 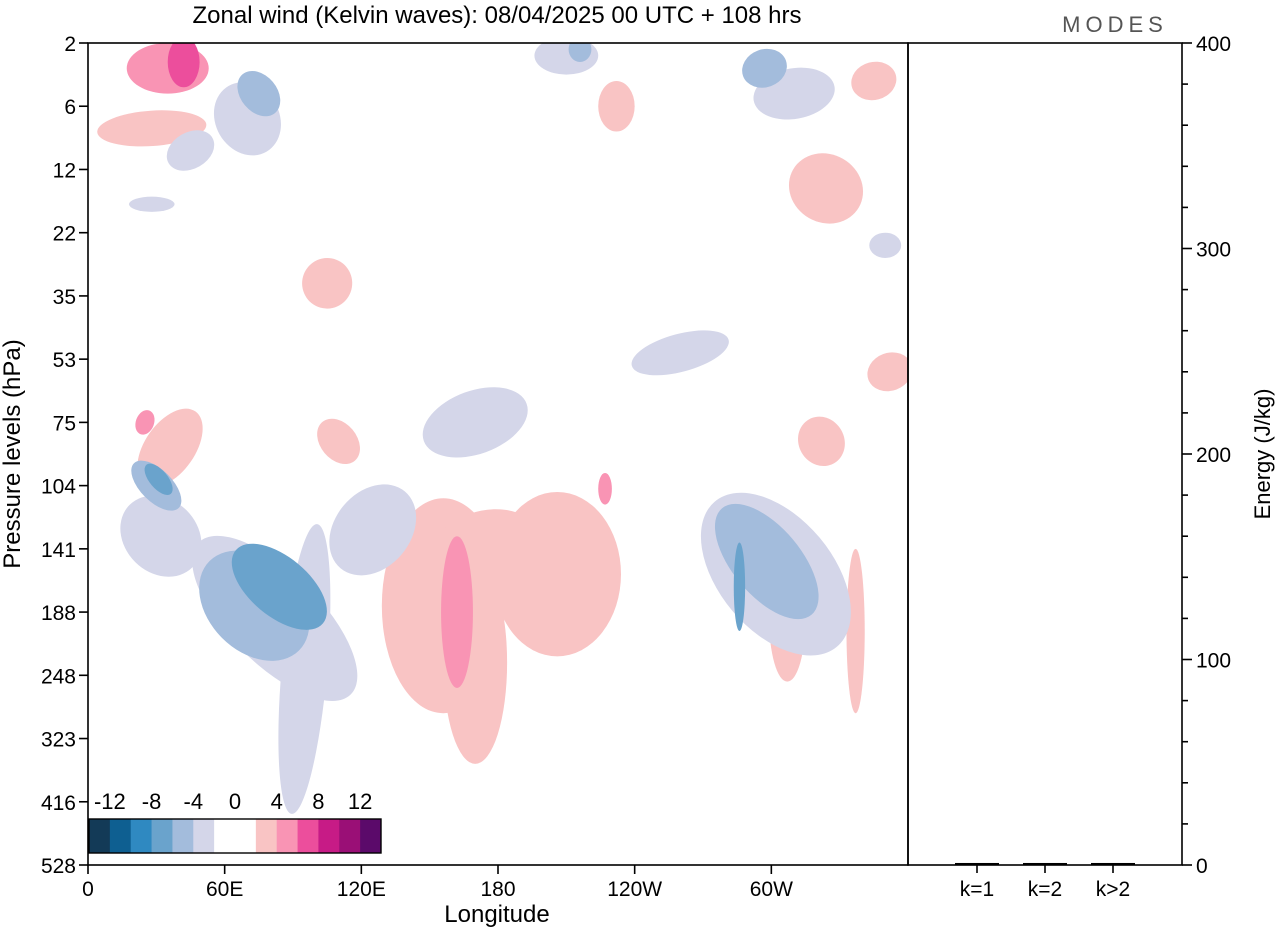 What do you see at coordinates (1262, 454) in the screenshot?
I see `energy-axis-label: Energy (J/kg)` at bounding box center [1262, 454].